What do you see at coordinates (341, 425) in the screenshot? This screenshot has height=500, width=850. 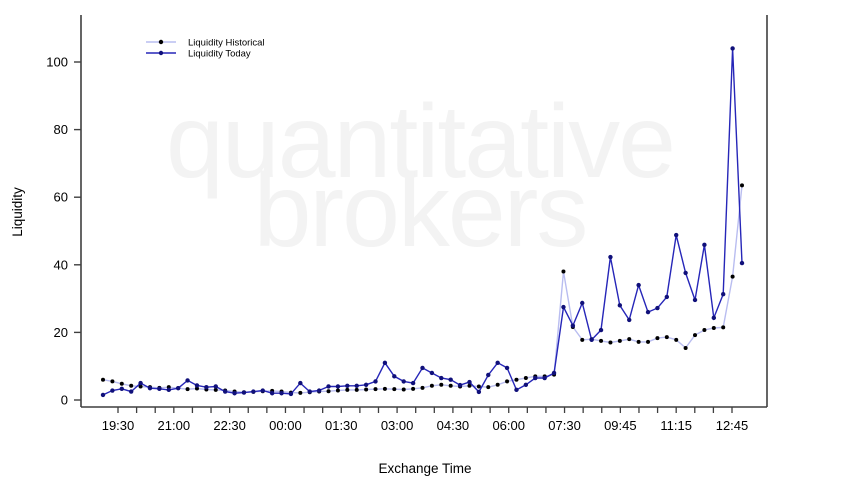 I see `x-tick-label: 01:30` at bounding box center [341, 425].